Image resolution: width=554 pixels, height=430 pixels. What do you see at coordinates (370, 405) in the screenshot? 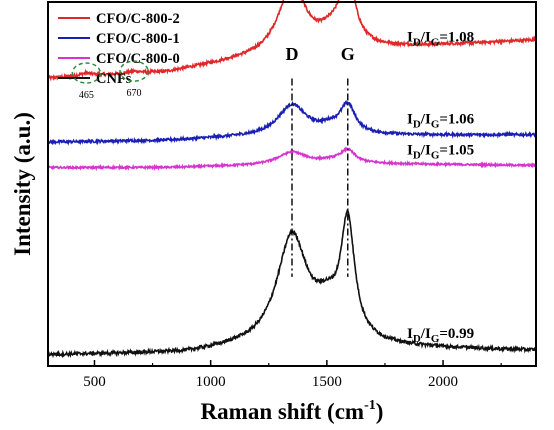
I see `x-axis-title-sup: -1` at bounding box center [370, 405].